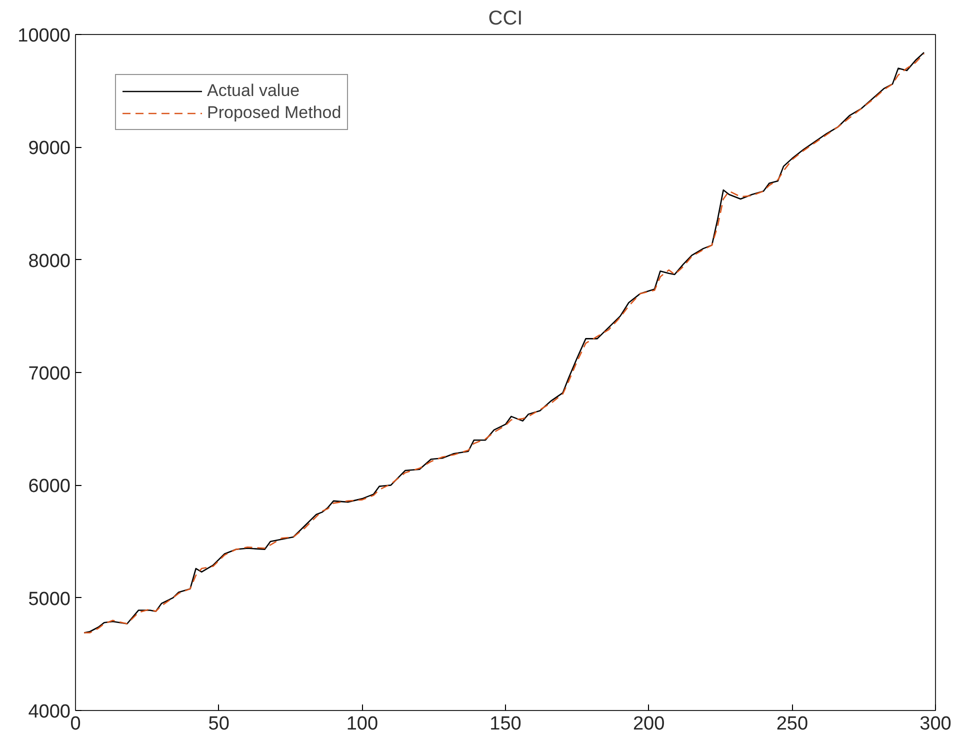  What do you see at coordinates (49, 712) in the screenshot?
I see `y-tick-label: 4000` at bounding box center [49, 712].